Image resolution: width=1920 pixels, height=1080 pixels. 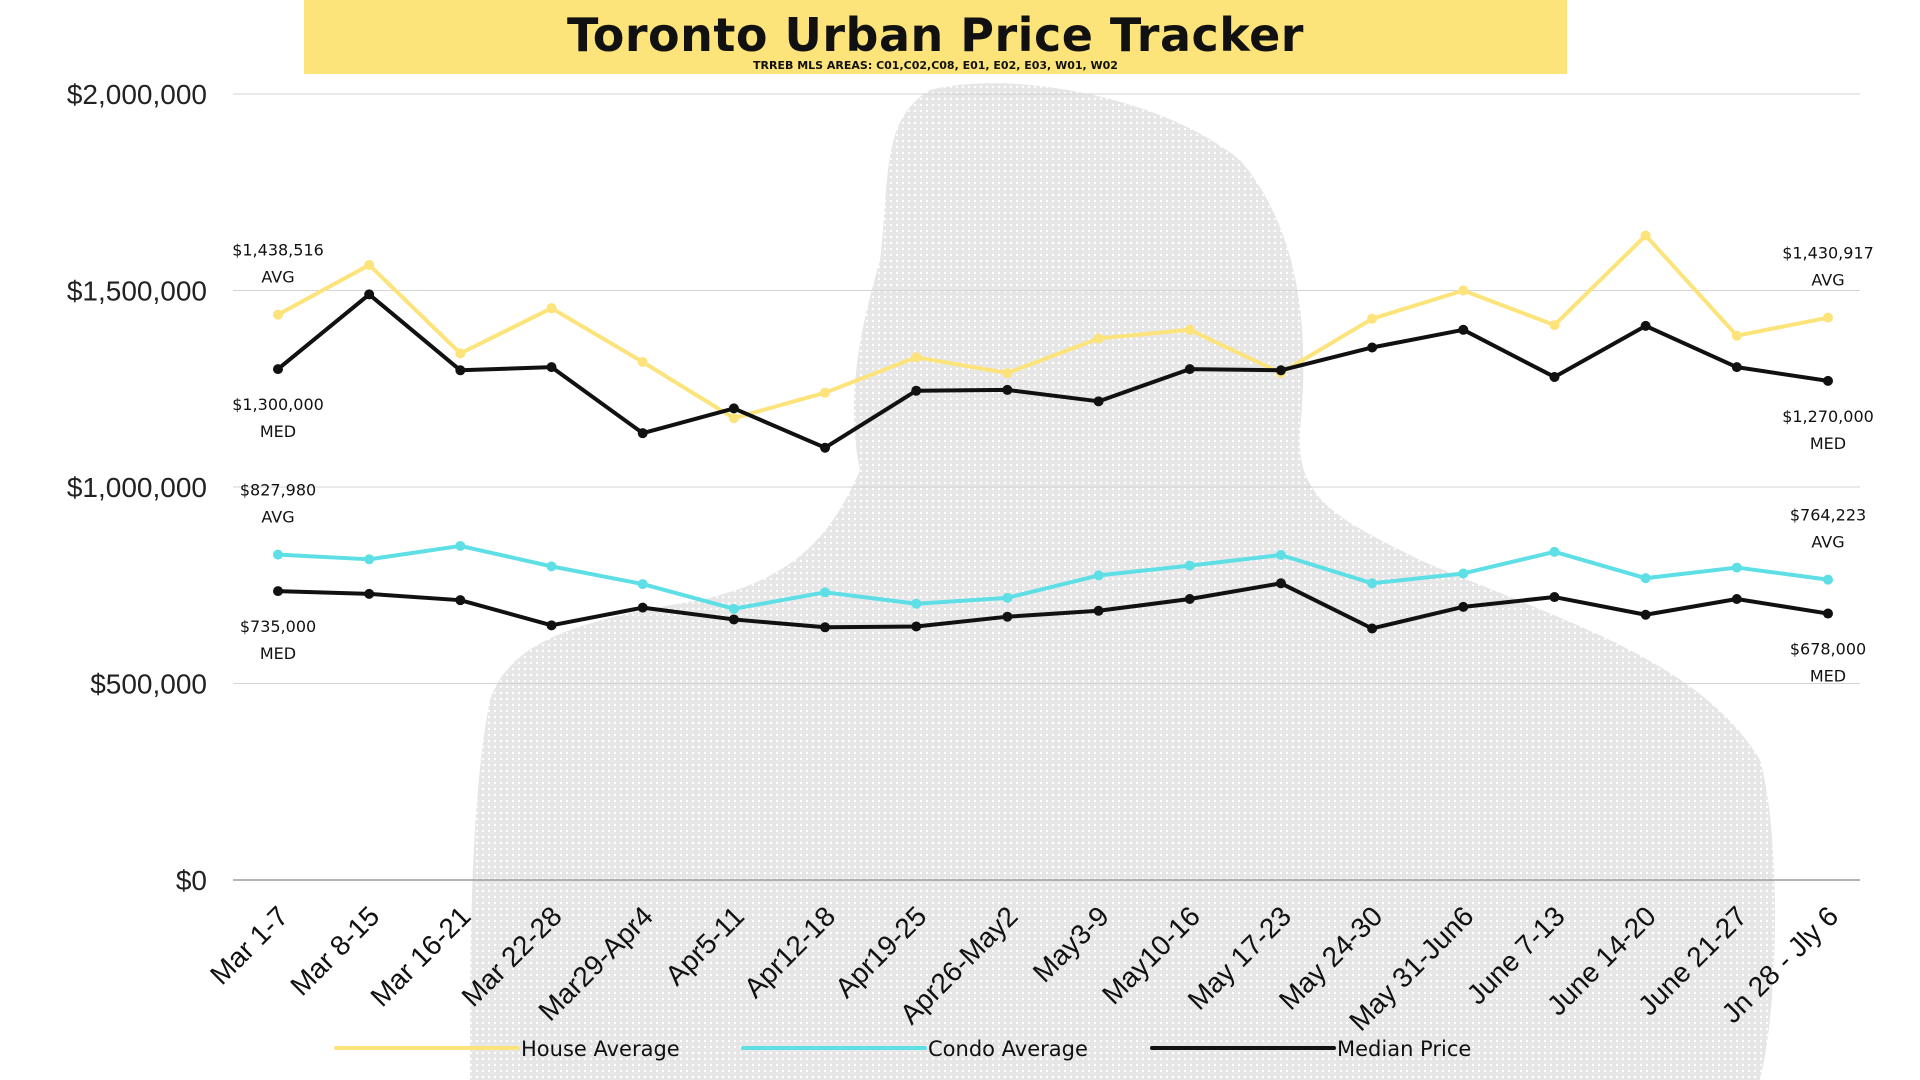 What do you see at coordinates (1828, 529) in the screenshot?
I see `data-annotation: $764,223 AVG` at bounding box center [1828, 529].